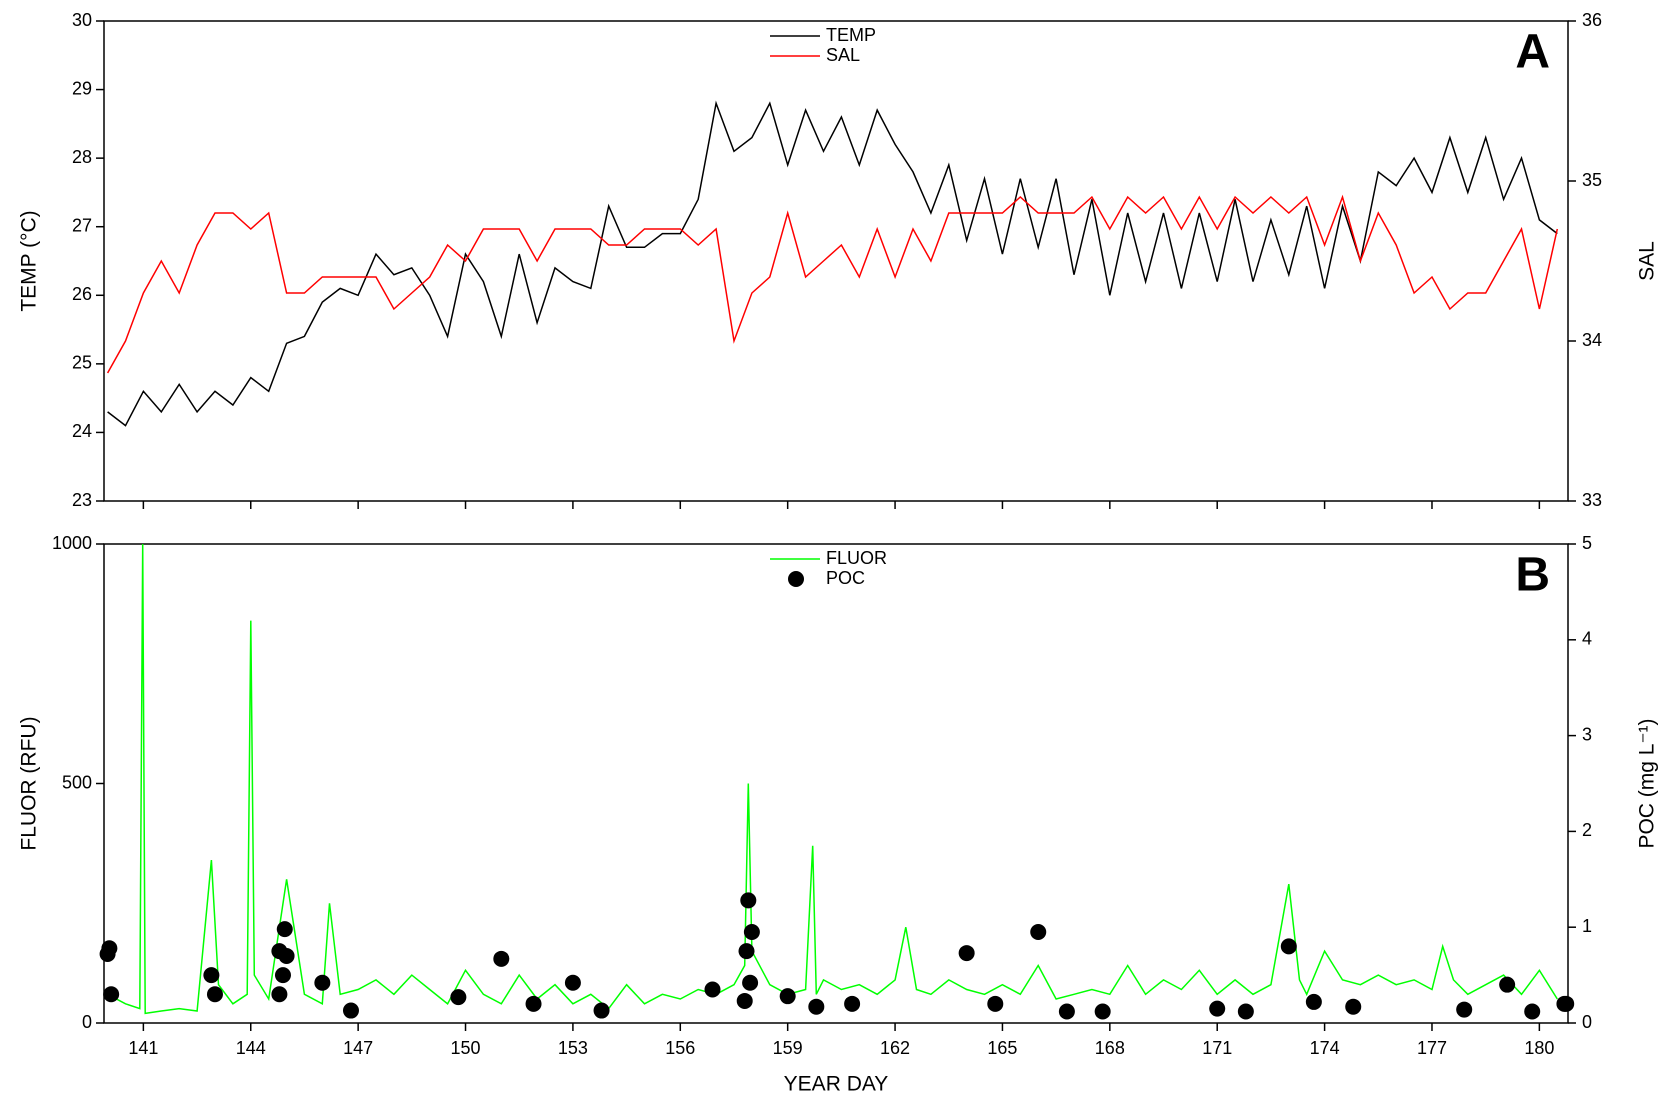  Describe the element at coordinates (1532, 52) in the screenshot. I see `panel-label: A` at that location.